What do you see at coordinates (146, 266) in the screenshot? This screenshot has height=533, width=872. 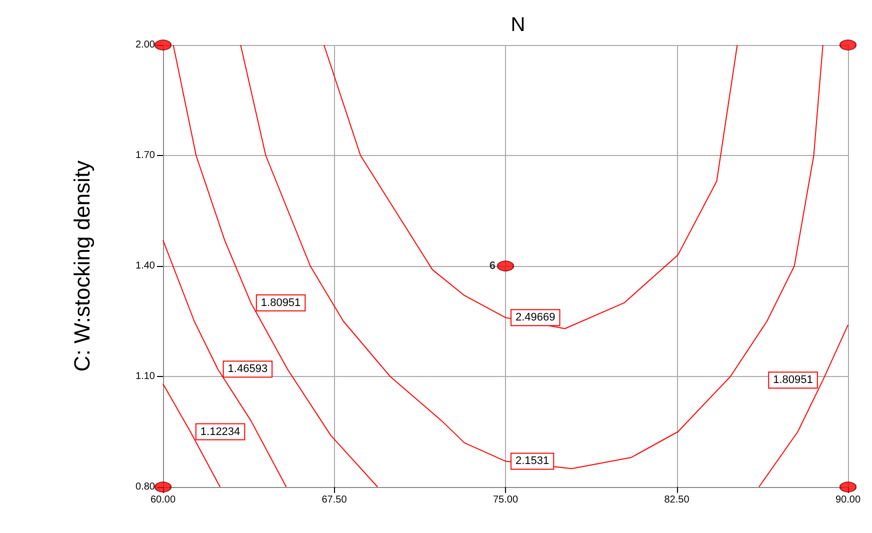 I see `y-tick-label: 1.40` at bounding box center [146, 266].